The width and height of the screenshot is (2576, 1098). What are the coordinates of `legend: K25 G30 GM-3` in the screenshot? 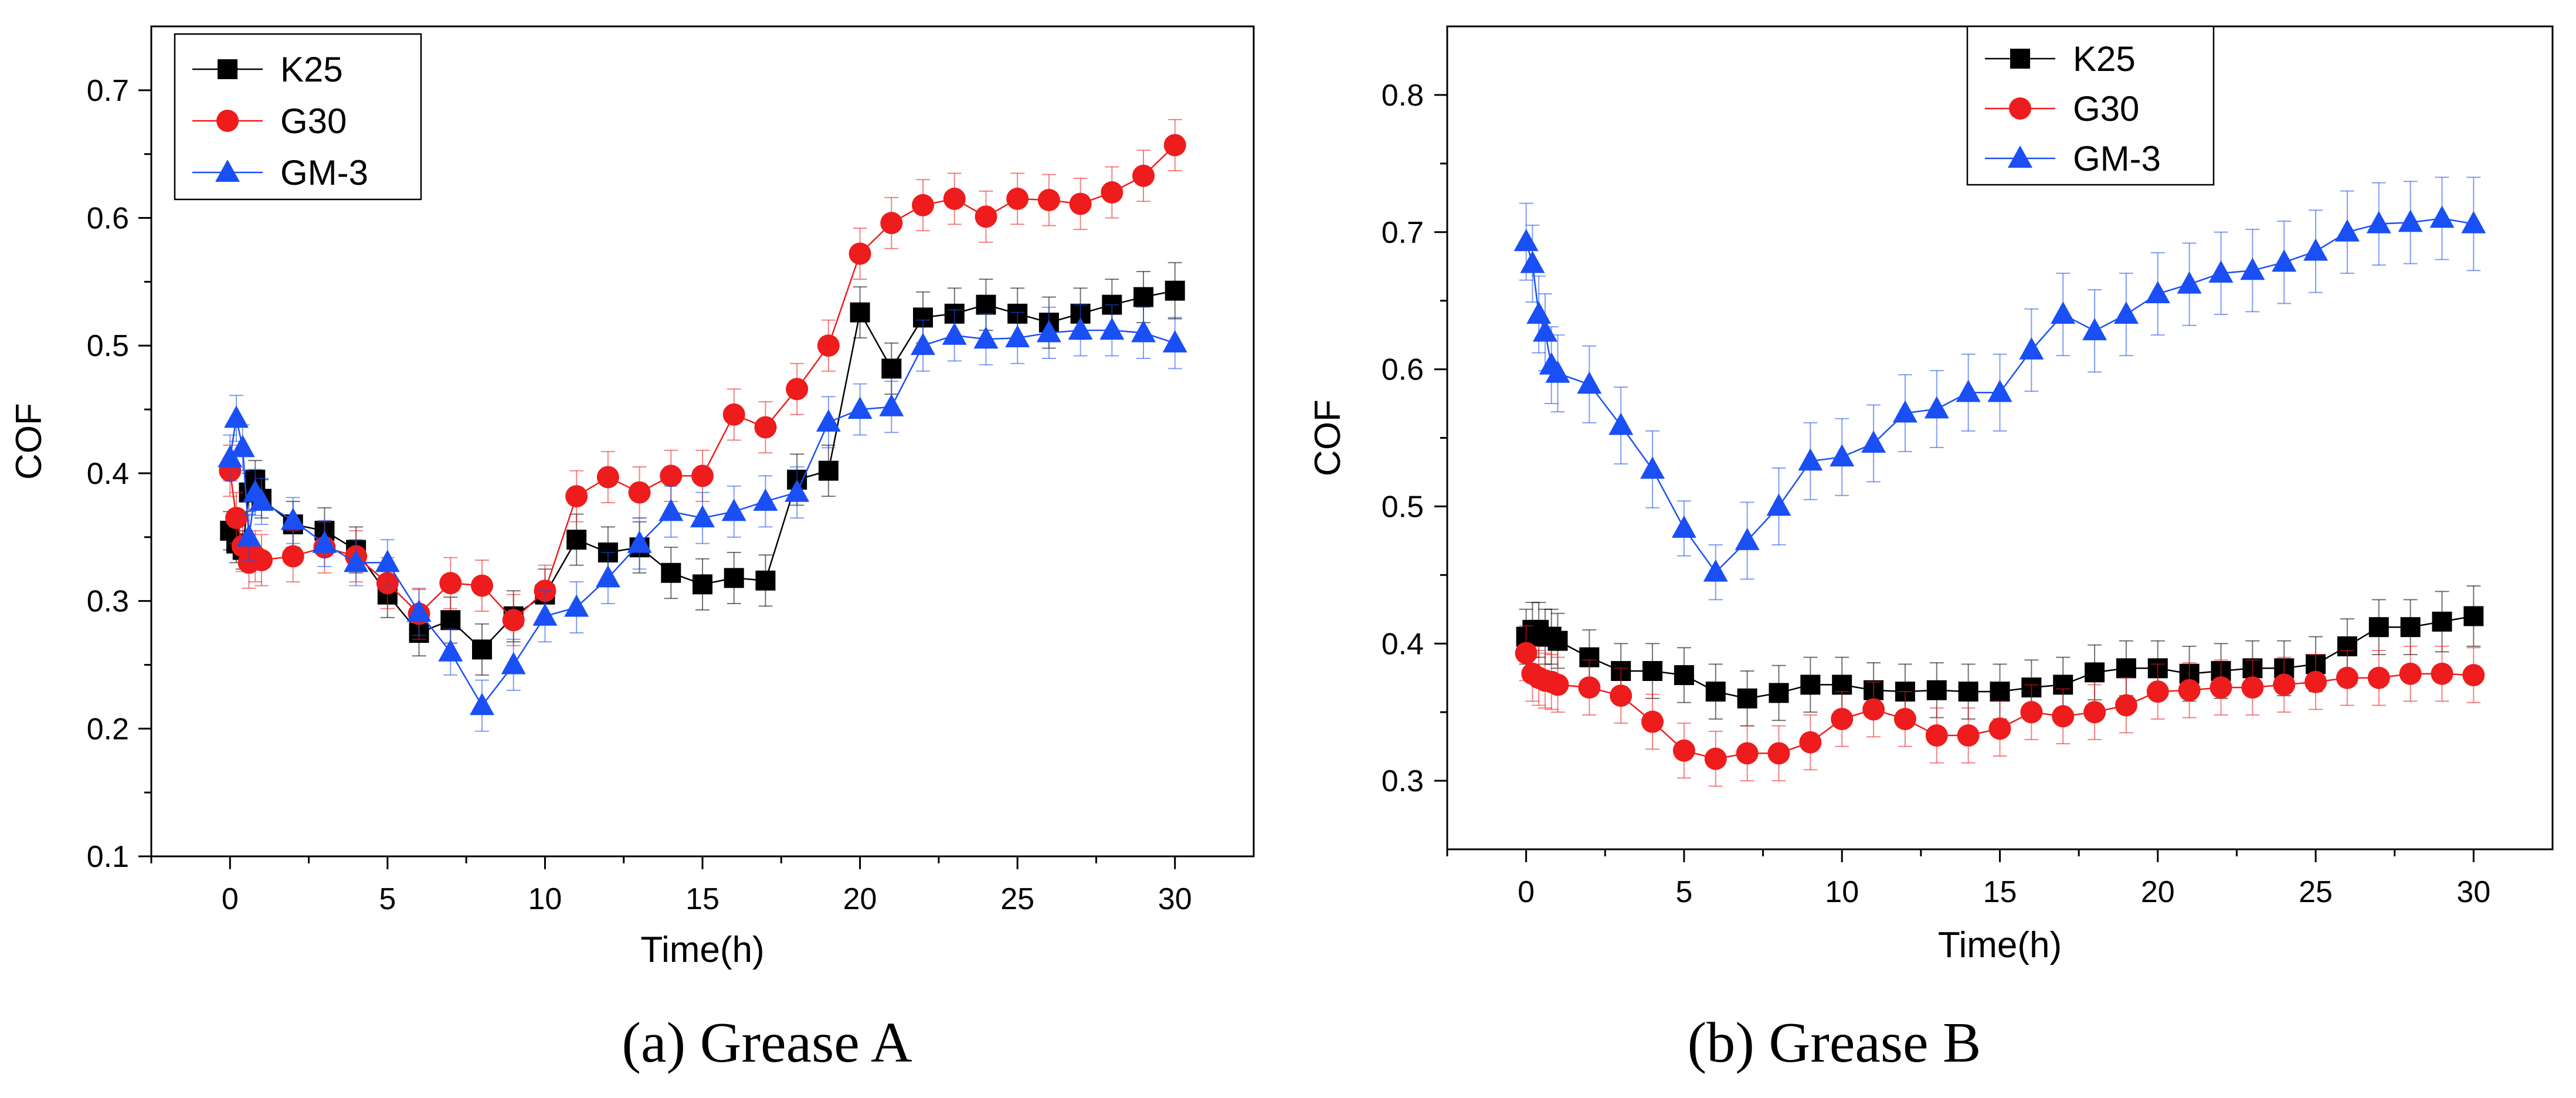 It's located at (2090, 105).